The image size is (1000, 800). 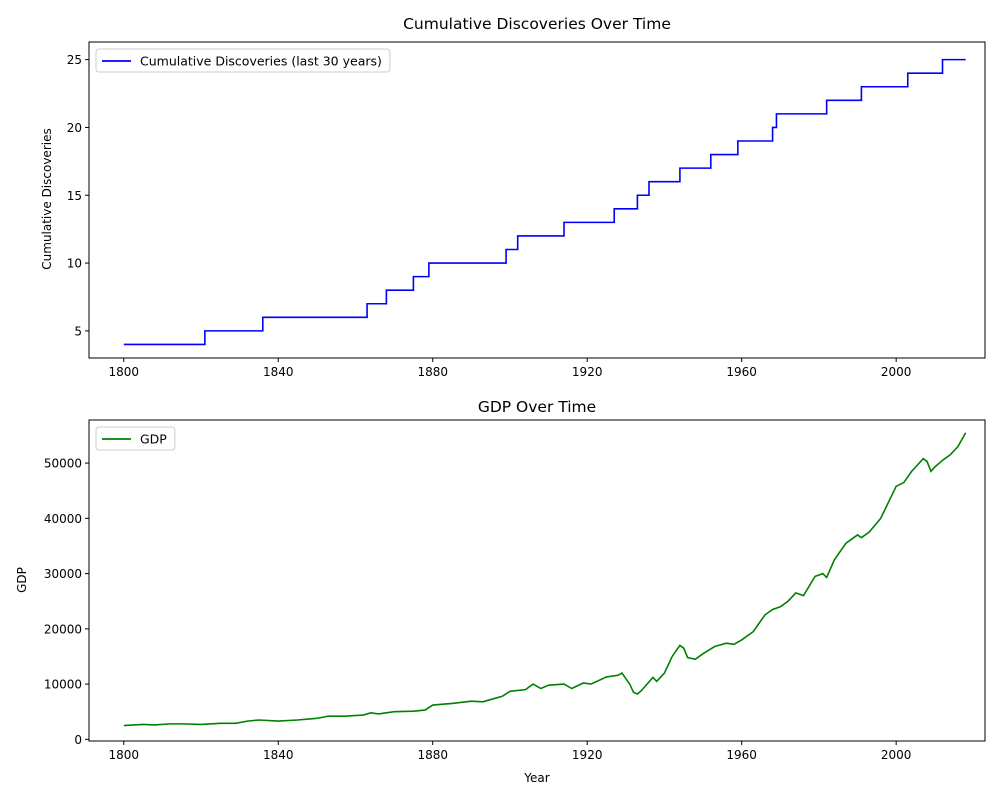 What do you see at coordinates (63, 574) in the screenshot?
I see `y-tick-label: 30000` at bounding box center [63, 574].